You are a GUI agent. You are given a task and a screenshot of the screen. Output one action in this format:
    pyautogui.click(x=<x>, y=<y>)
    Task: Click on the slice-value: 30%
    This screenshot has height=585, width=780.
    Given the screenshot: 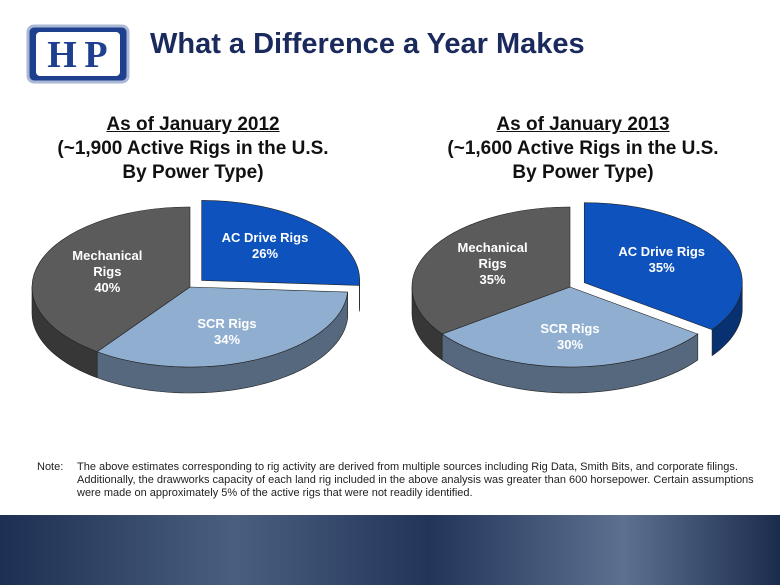 What is the action you would take?
    pyautogui.click(x=570, y=344)
    